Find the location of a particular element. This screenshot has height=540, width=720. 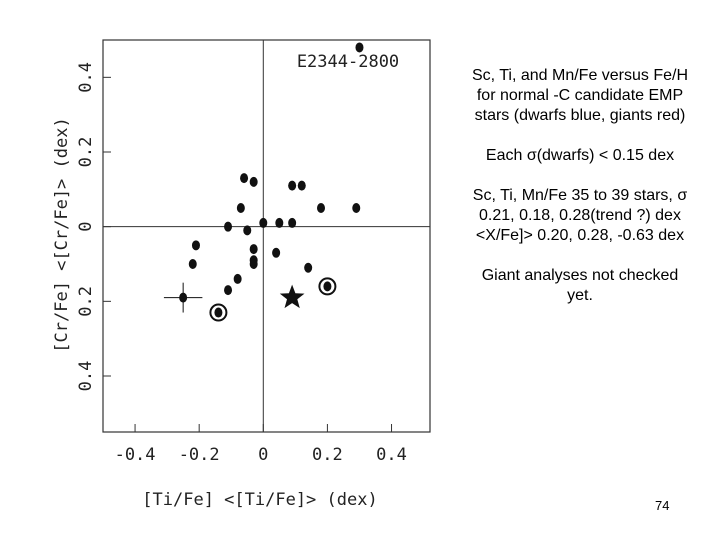

annotation: E2344-2800 is located at coordinates (348, 62).